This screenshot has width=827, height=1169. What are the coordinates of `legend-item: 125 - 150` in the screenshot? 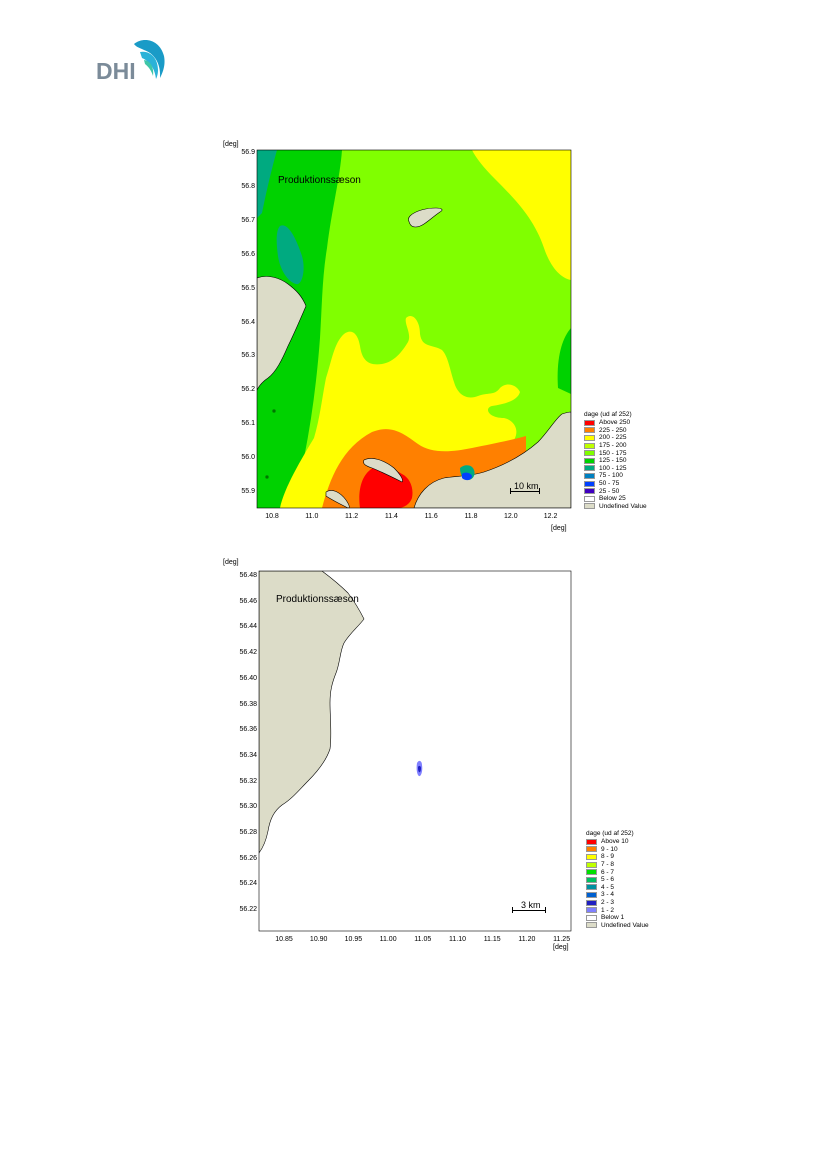 It's located at (623, 461).